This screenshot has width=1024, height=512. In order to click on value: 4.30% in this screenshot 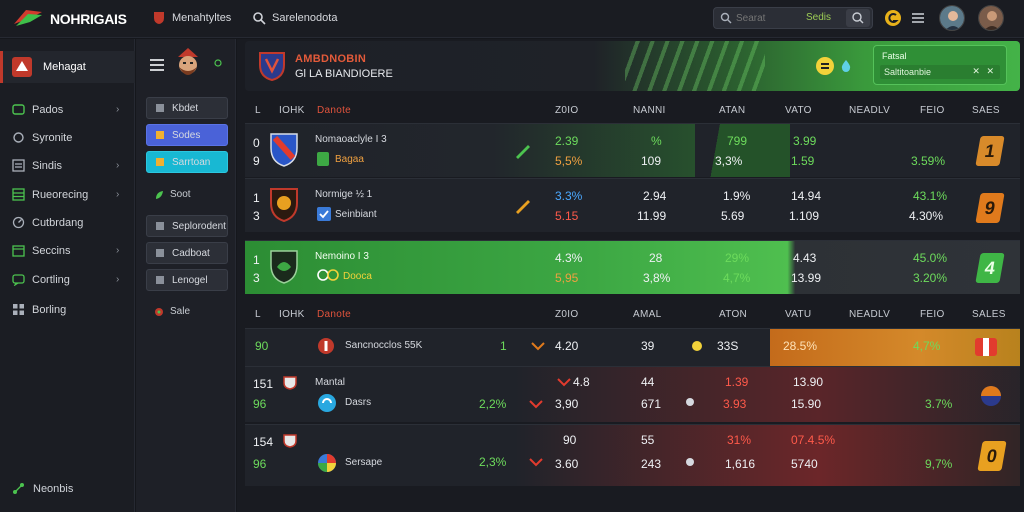, I will do `click(926, 216)`.